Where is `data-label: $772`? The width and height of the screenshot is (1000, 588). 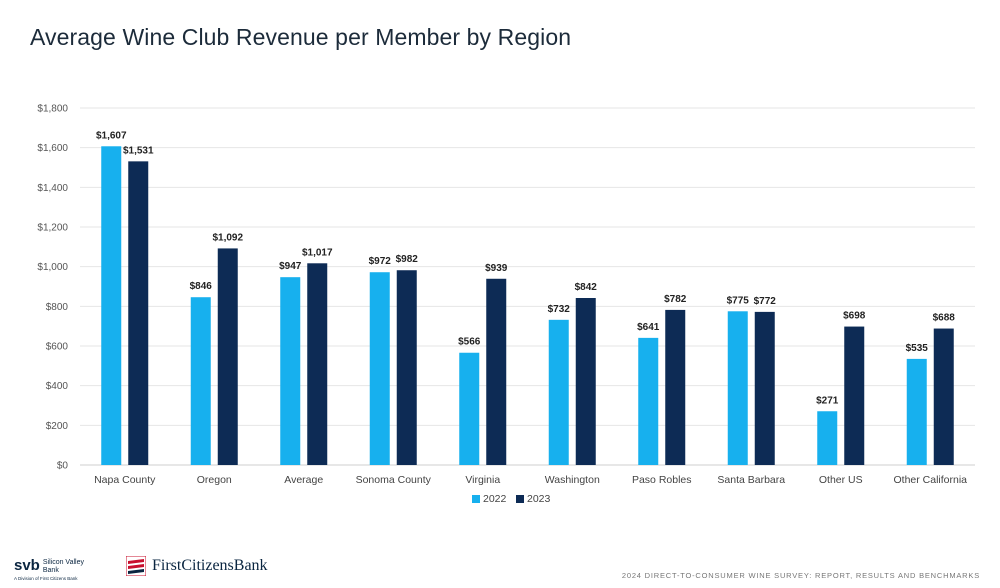
data-label: $772 is located at coordinates (765, 301).